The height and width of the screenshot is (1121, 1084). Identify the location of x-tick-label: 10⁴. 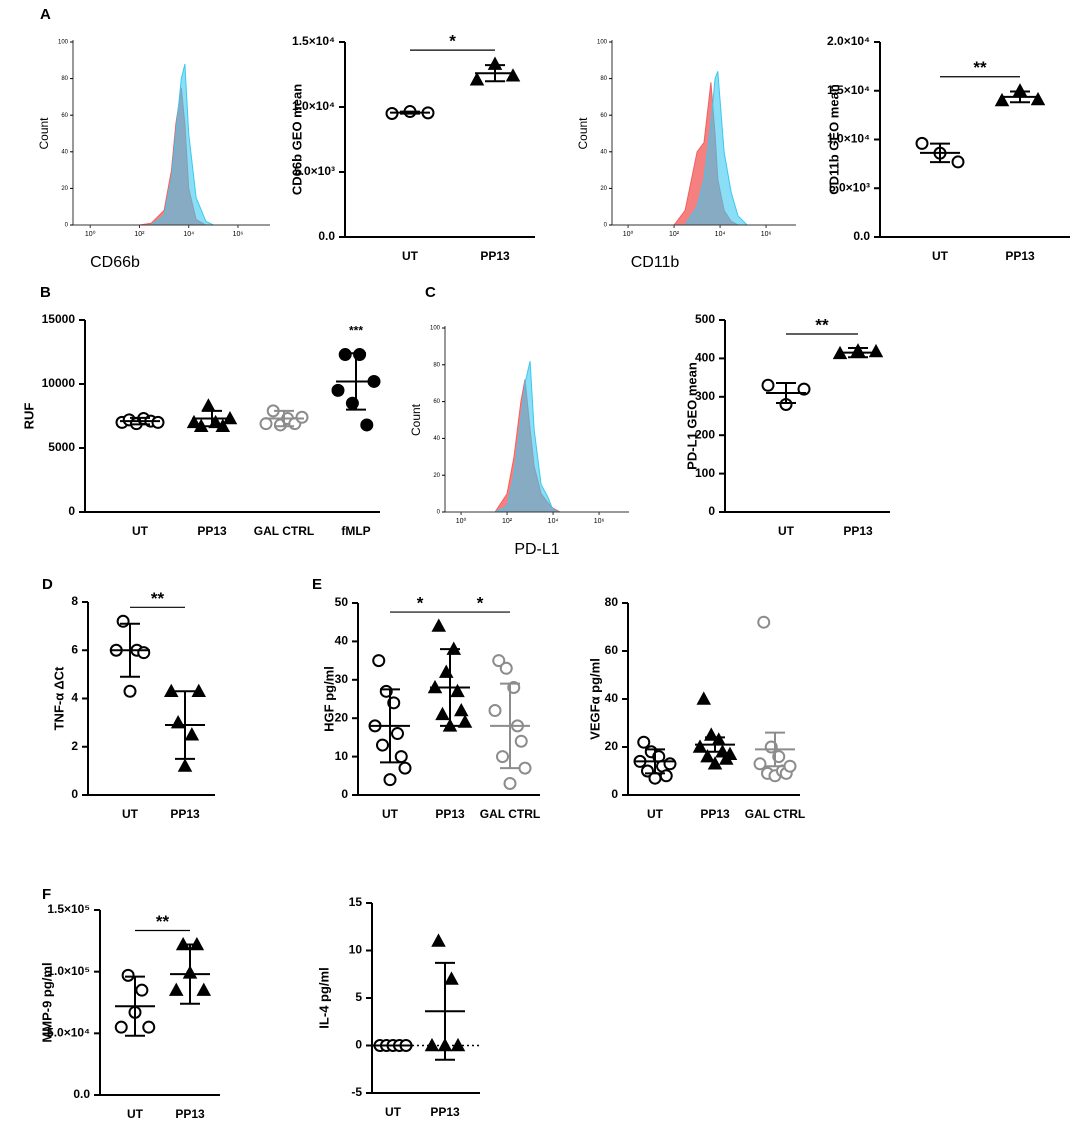
(720, 234).